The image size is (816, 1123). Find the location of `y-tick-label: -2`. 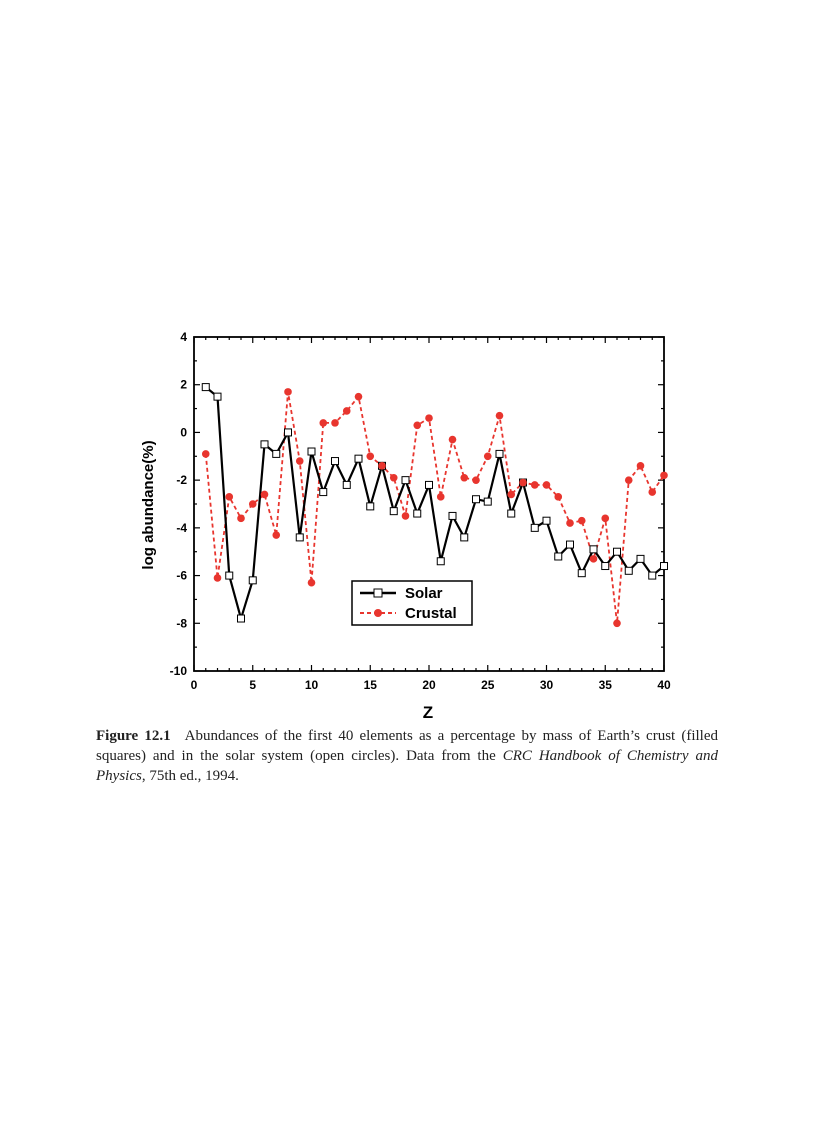

y-tick-label: -2 is located at coordinates (181, 480).